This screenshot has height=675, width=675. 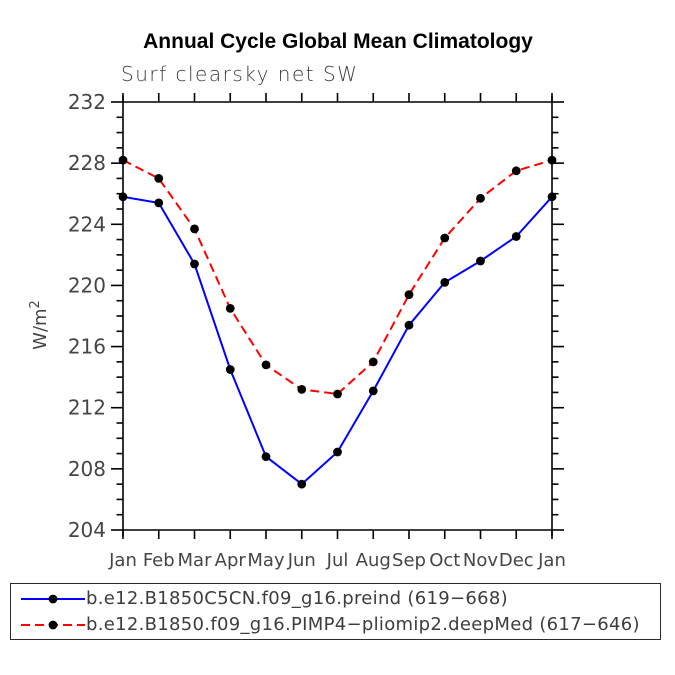 What do you see at coordinates (195, 560) in the screenshot?
I see `x-tick-label: Mar` at bounding box center [195, 560].